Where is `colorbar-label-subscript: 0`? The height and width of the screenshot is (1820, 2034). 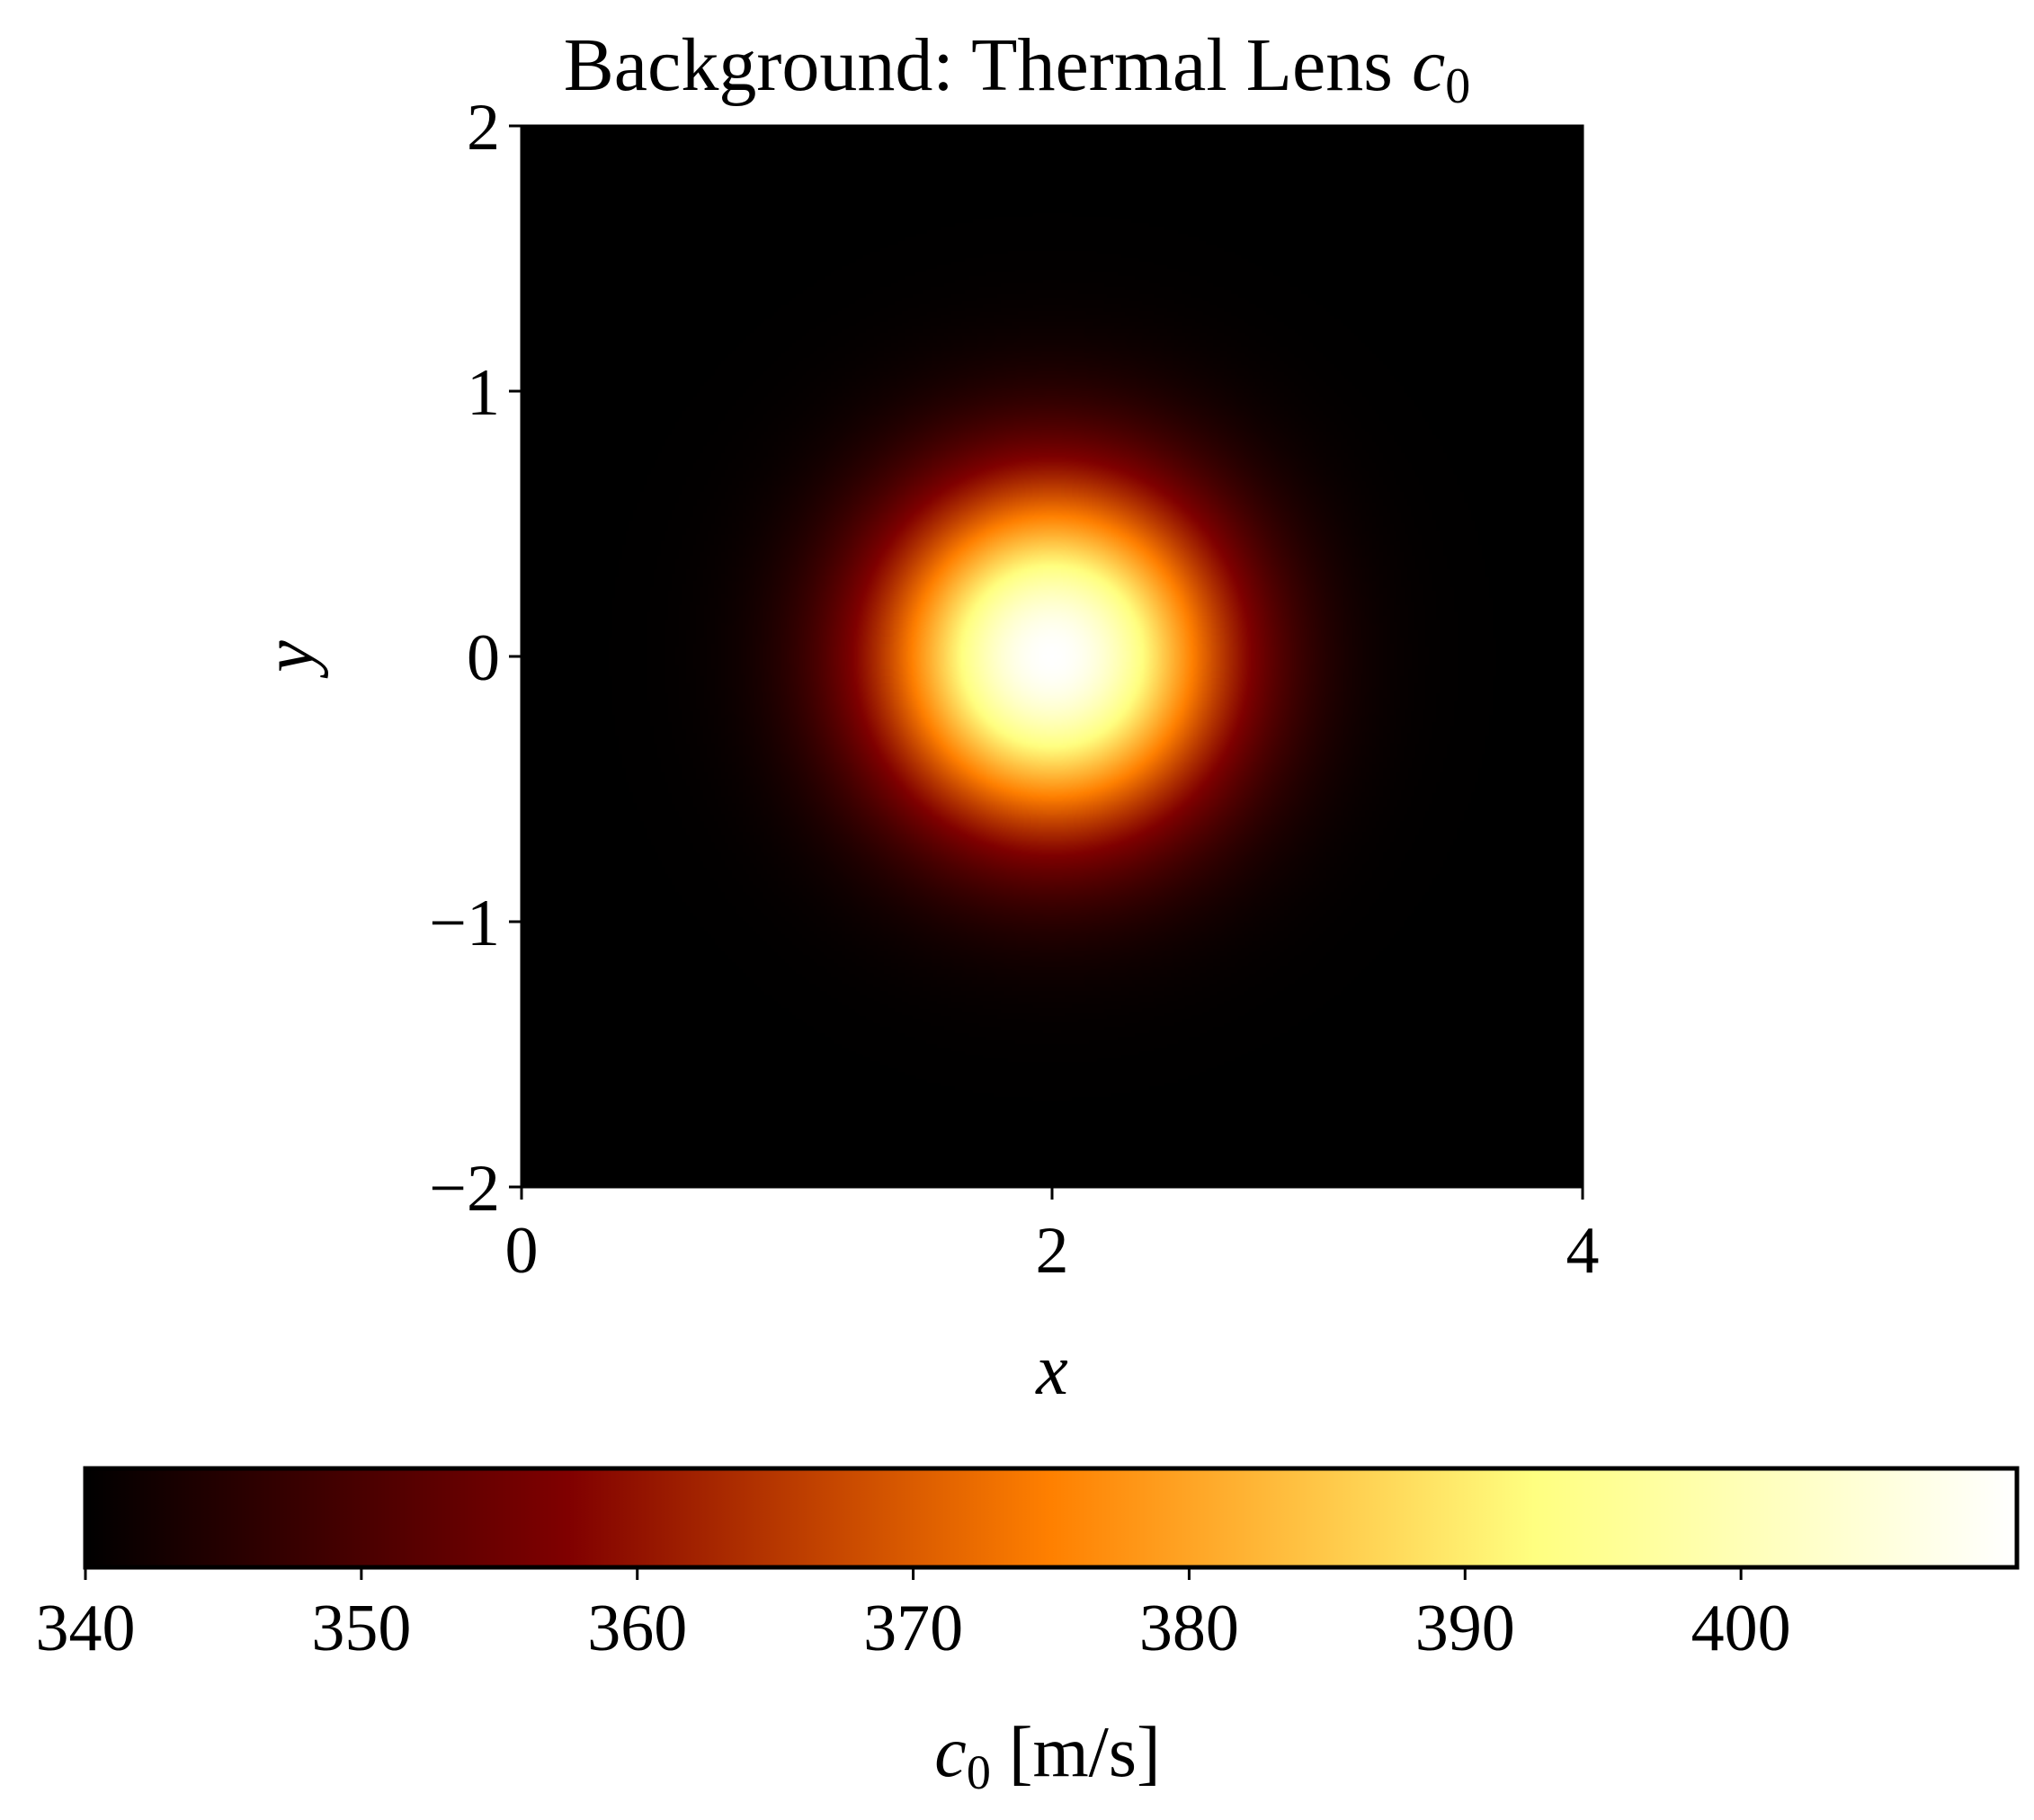 colorbar-label-subscript: 0 is located at coordinates (979, 1772).